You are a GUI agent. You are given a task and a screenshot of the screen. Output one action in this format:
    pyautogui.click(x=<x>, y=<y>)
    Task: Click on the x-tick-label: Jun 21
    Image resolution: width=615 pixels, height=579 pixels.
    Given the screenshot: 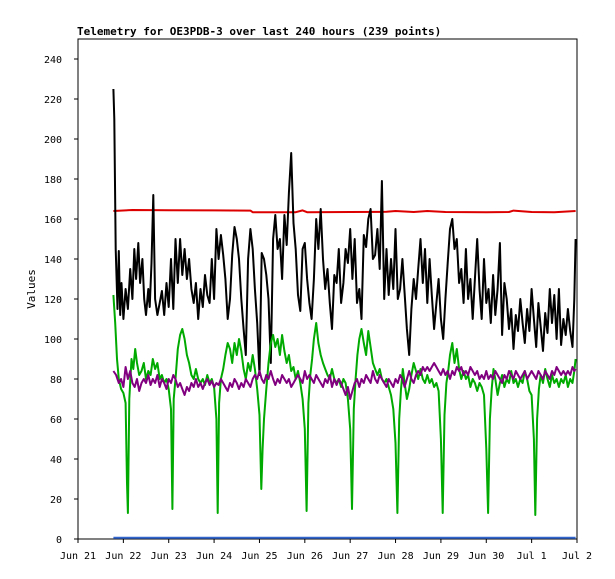 What is the action you would take?
    pyautogui.click(x=78, y=556)
    